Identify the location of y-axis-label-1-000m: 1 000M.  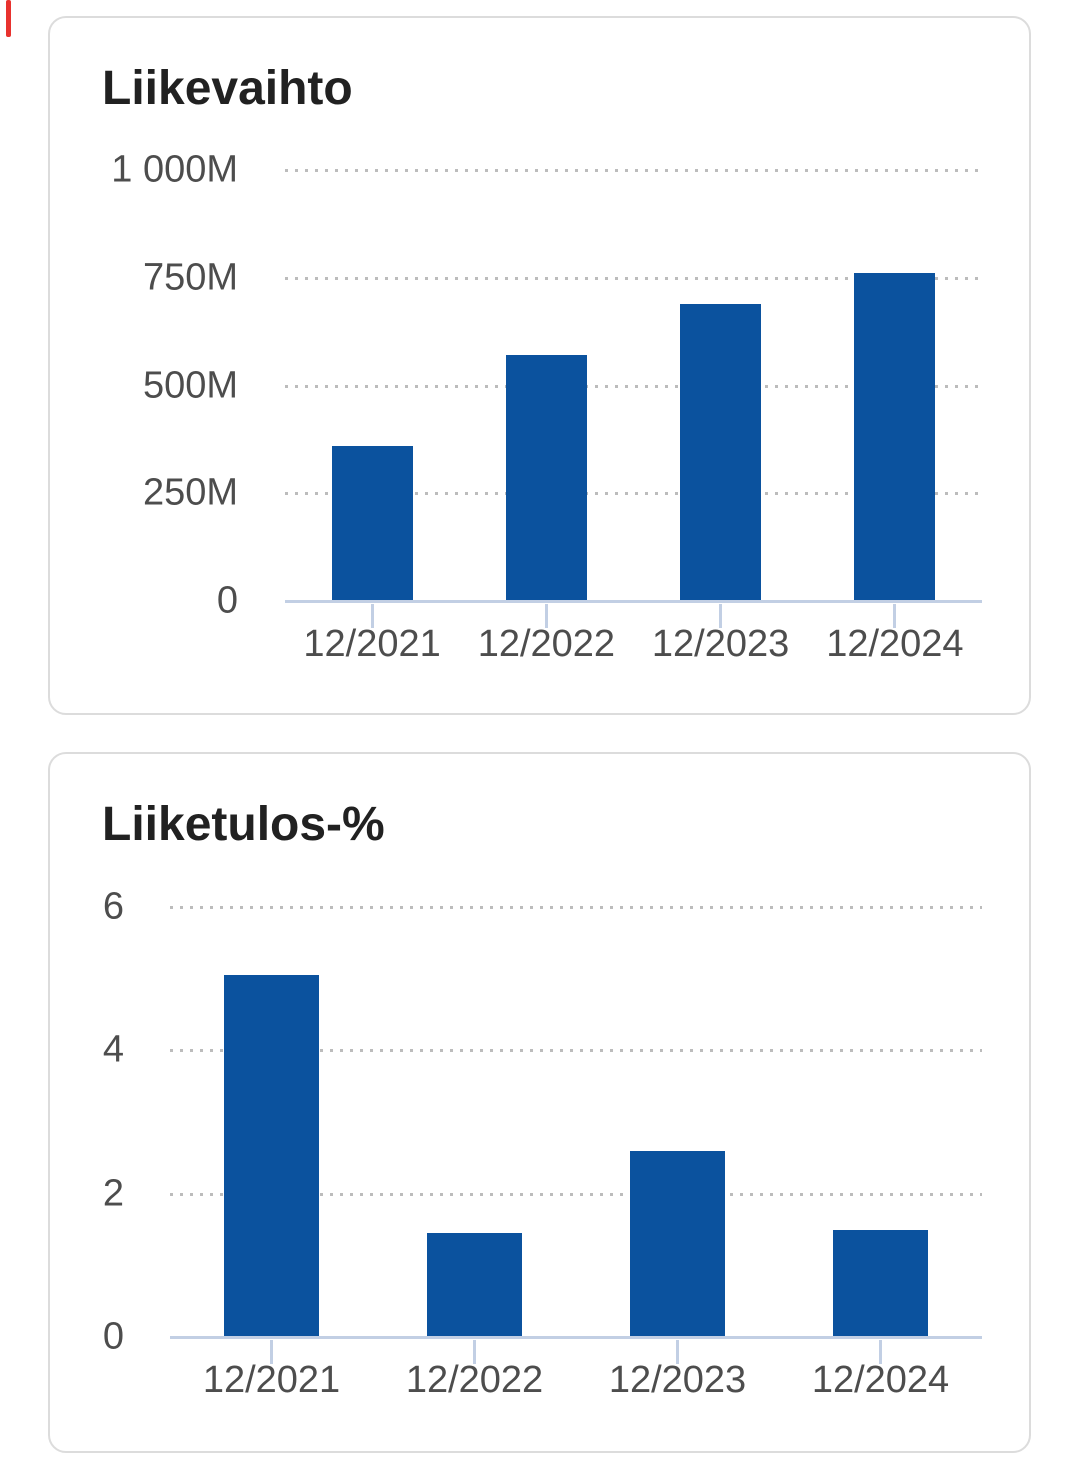
(174, 169).